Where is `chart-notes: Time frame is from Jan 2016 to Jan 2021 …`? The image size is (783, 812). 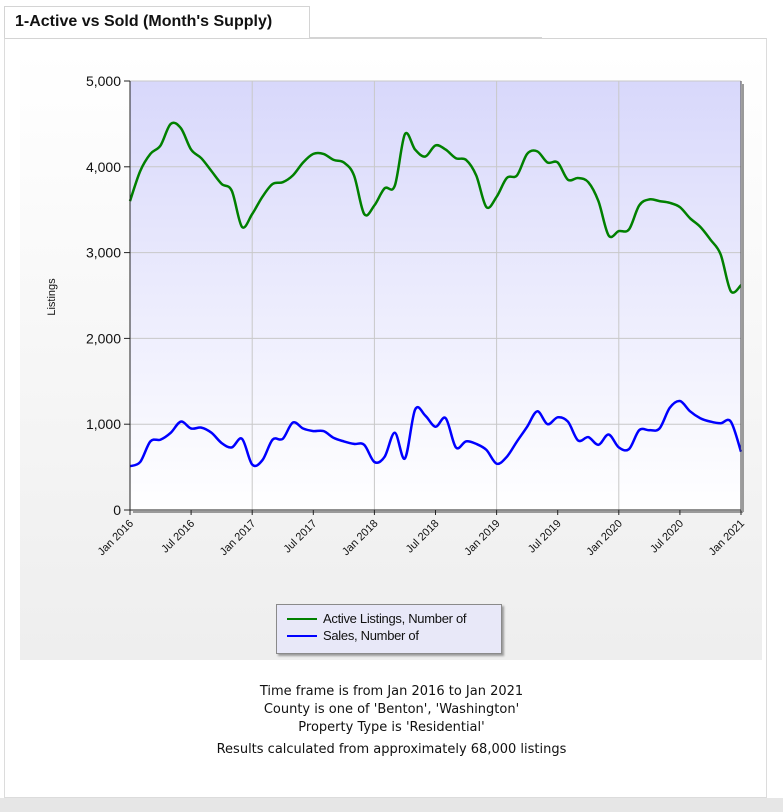
chart-notes: Time frame is from Jan 2016 to Jan 2021 … is located at coordinates (391, 721).